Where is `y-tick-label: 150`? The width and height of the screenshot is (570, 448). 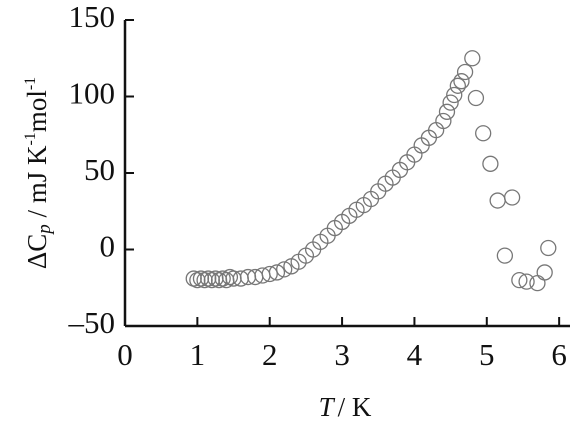
y-tick-label: 150 is located at coordinates (92, 17).